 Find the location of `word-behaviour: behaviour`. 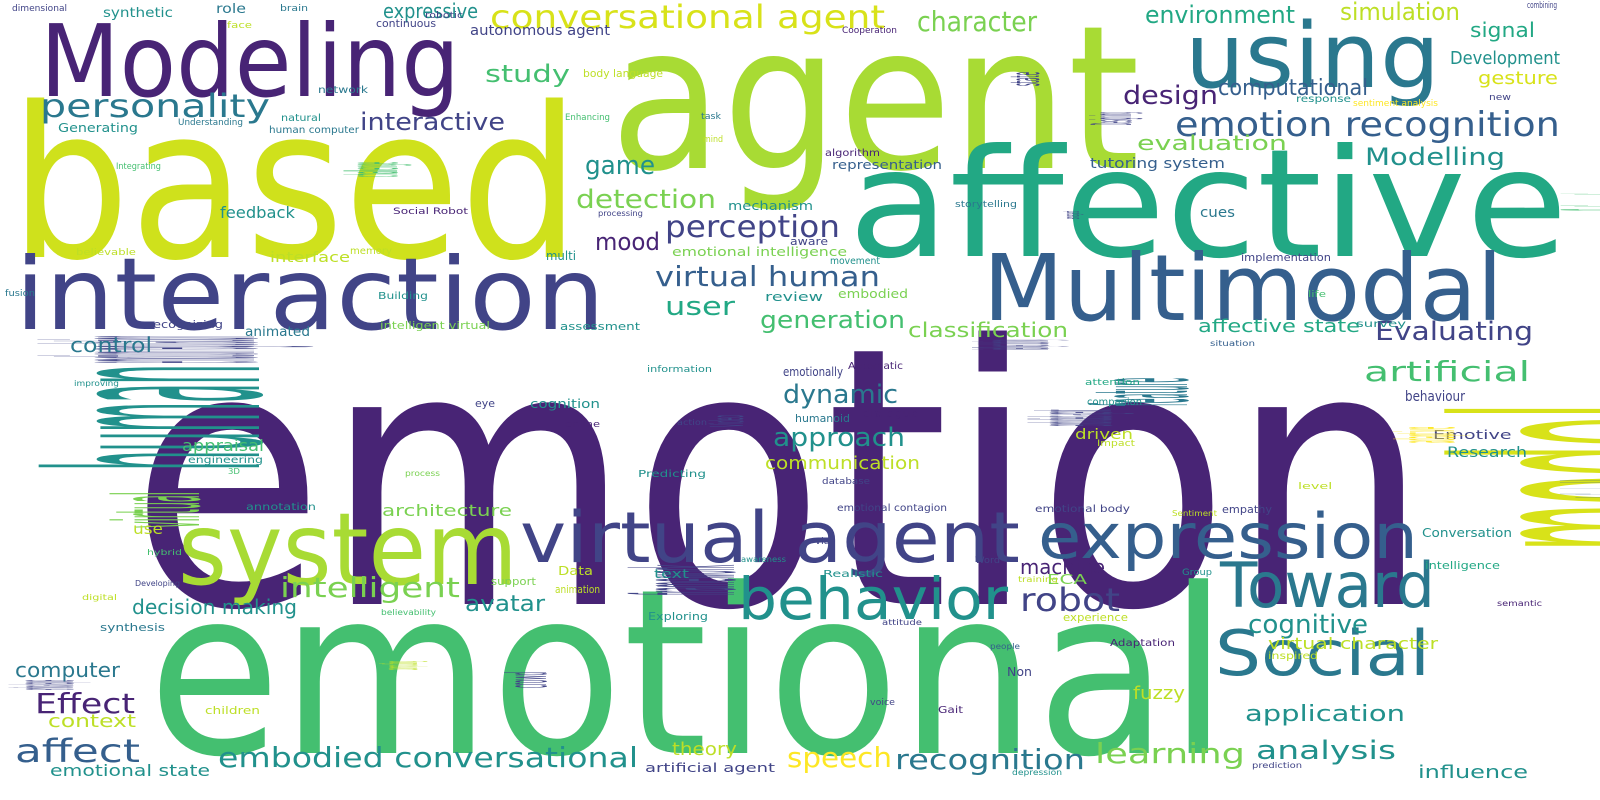

word-behaviour: behaviour is located at coordinates (1435, 397).